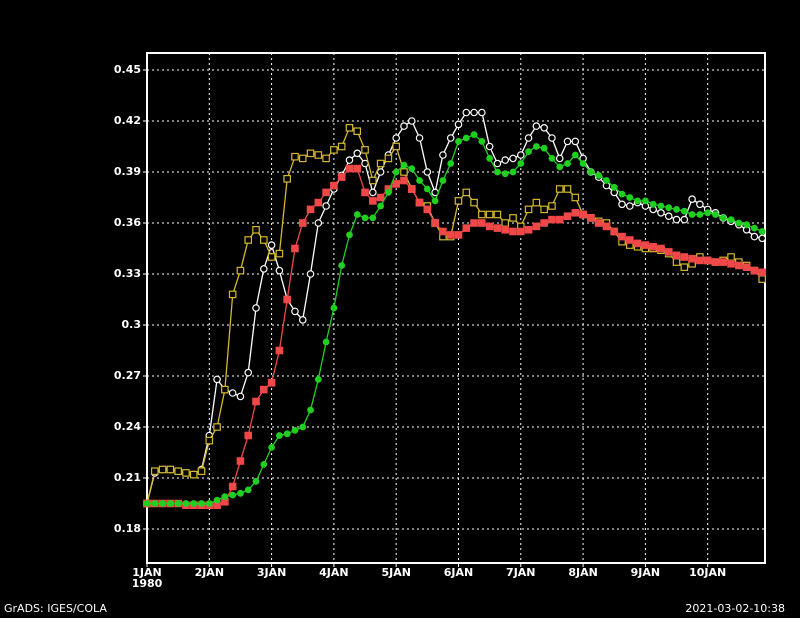 This screenshot has height=618, width=800. I want to click on y-tick-label: 0.27, so click(127, 375).